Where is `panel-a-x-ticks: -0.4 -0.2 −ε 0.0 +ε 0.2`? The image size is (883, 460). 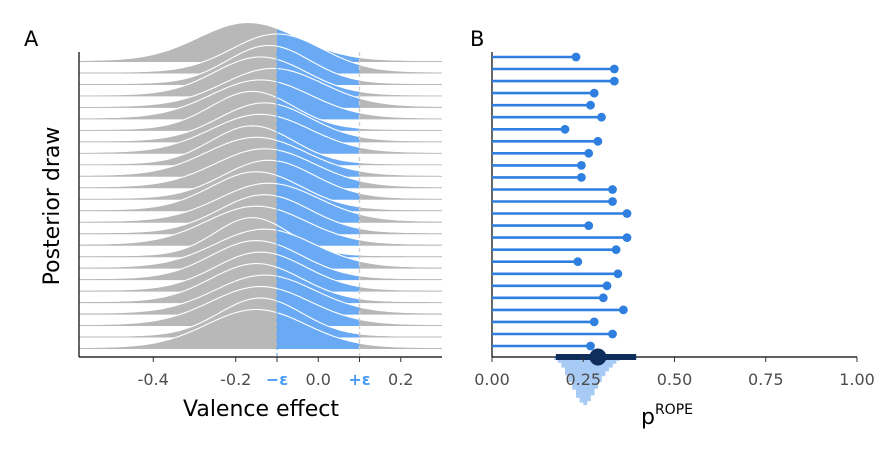 panel-a-x-ticks: -0.4 -0.2 −ε 0.0 +ε 0.2 is located at coordinates (275, 373).